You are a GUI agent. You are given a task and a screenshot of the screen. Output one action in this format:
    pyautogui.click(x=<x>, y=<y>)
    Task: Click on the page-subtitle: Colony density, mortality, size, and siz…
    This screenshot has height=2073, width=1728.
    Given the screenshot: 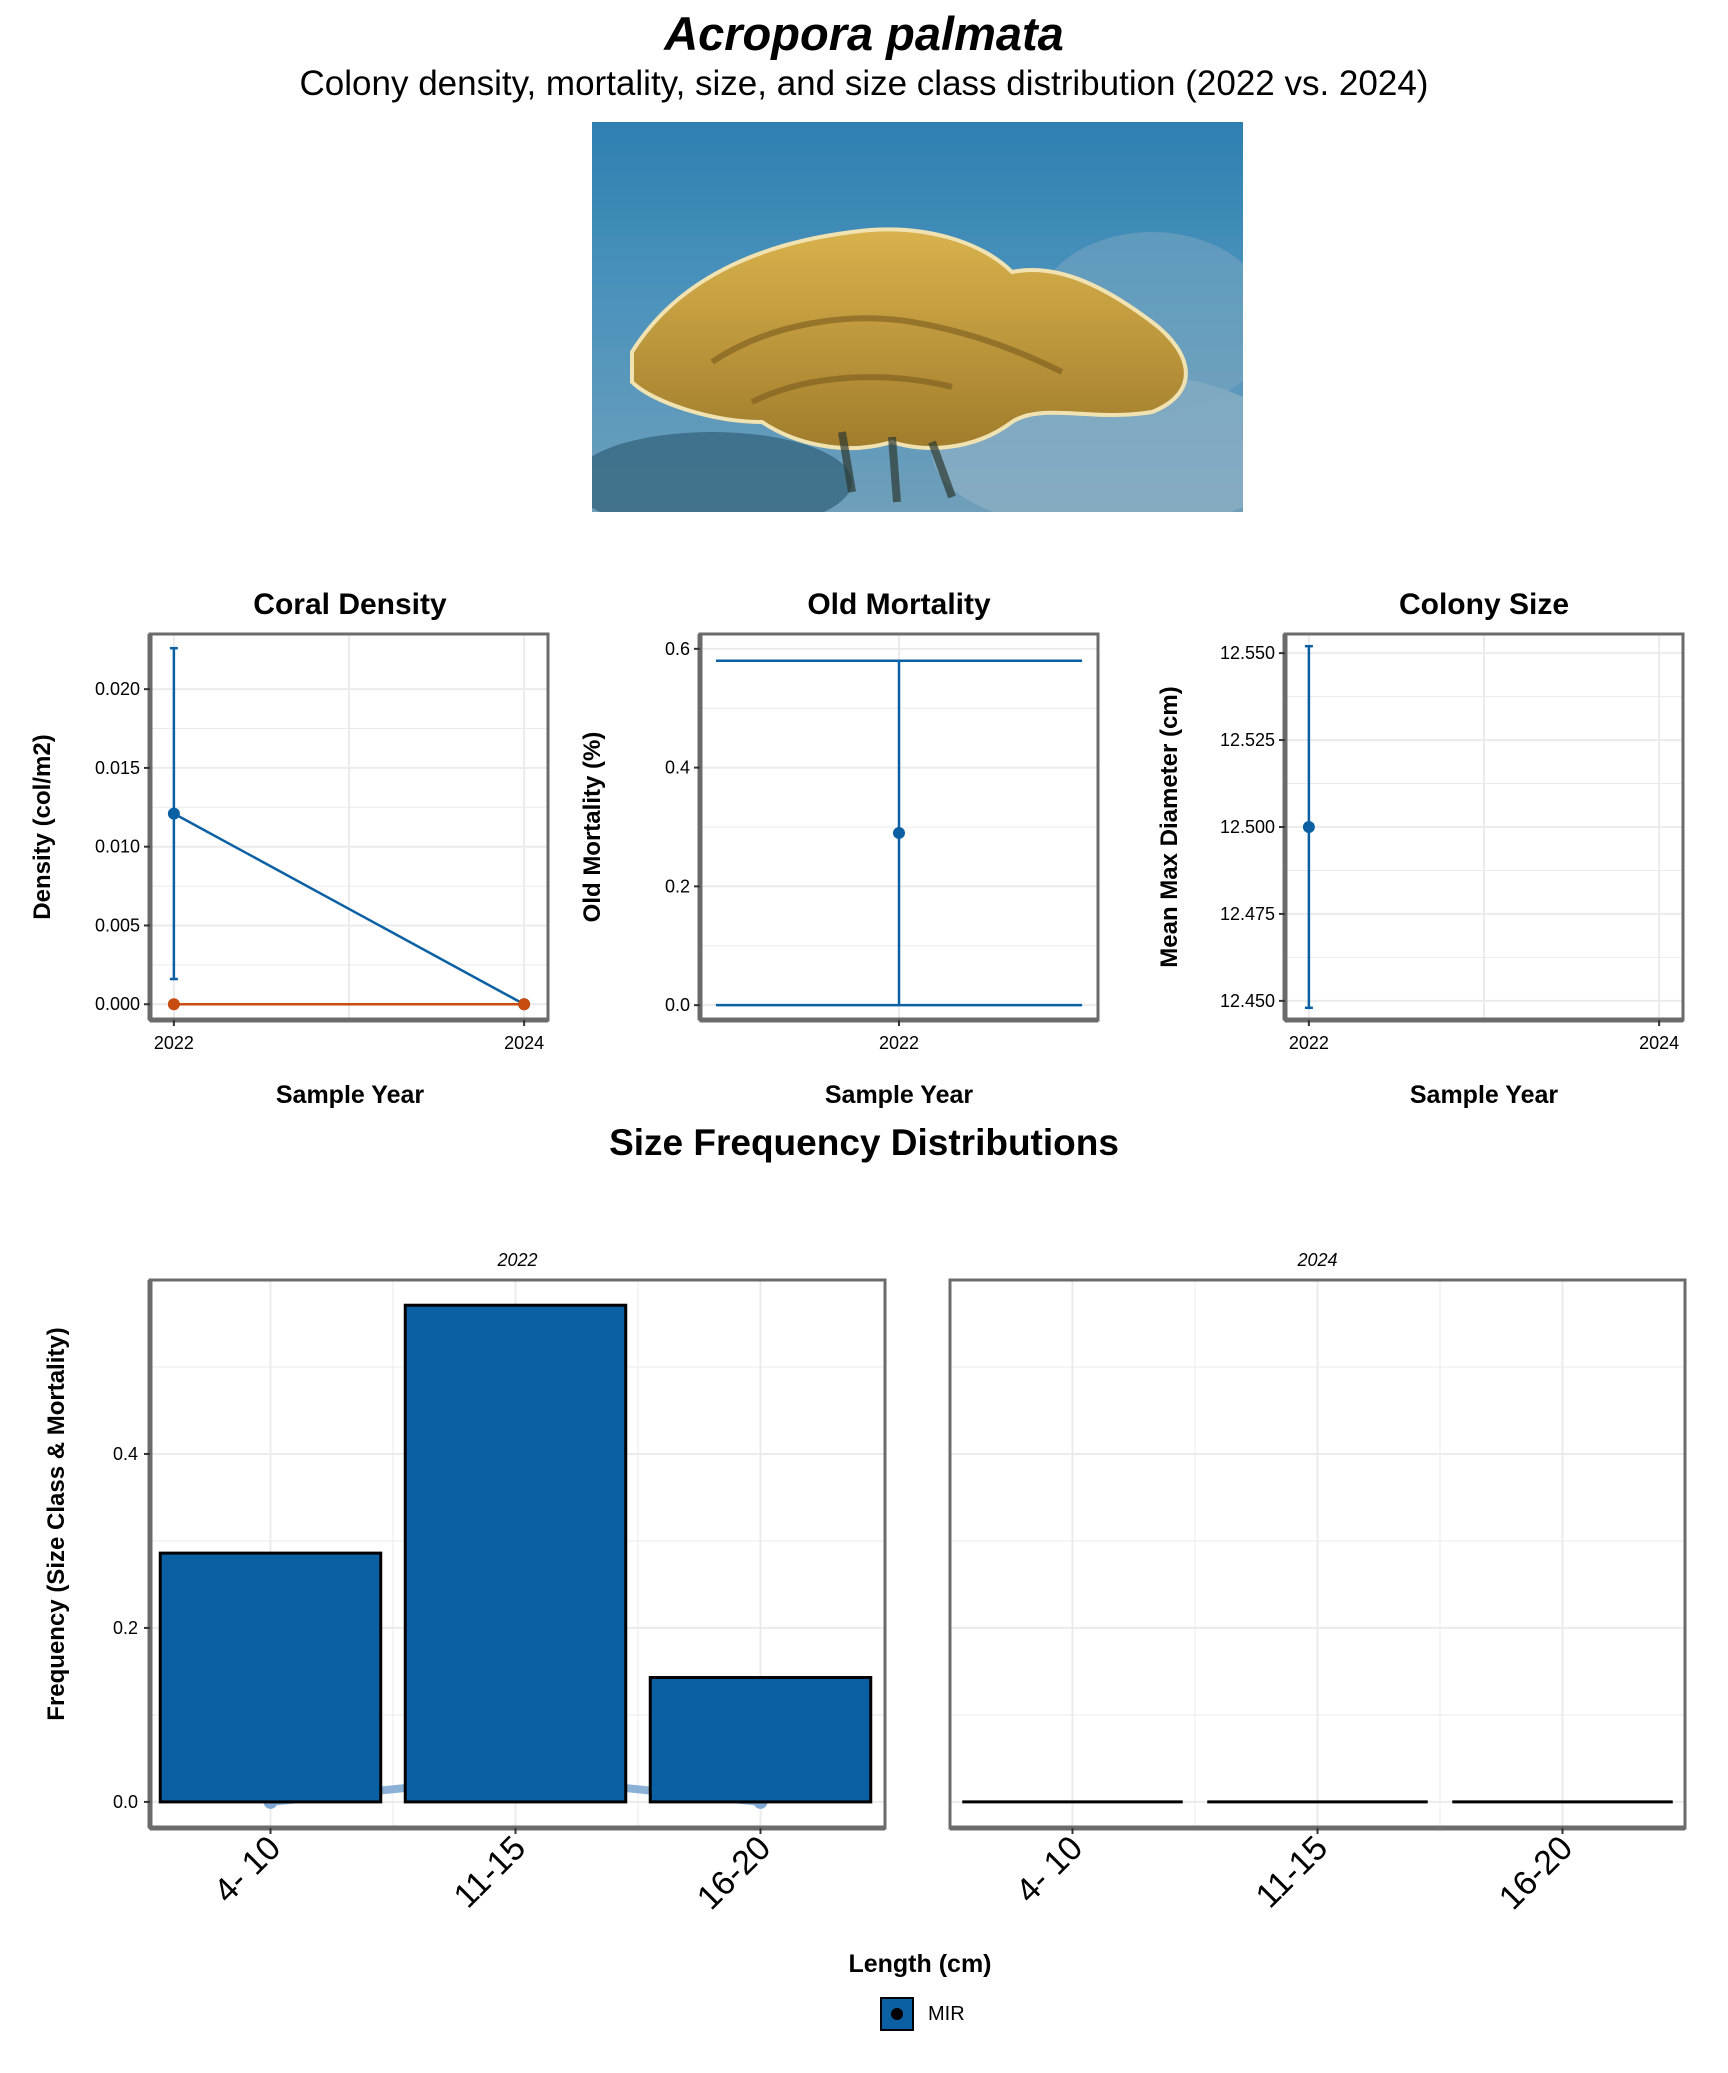 What is the action you would take?
    pyautogui.click(x=864, y=83)
    